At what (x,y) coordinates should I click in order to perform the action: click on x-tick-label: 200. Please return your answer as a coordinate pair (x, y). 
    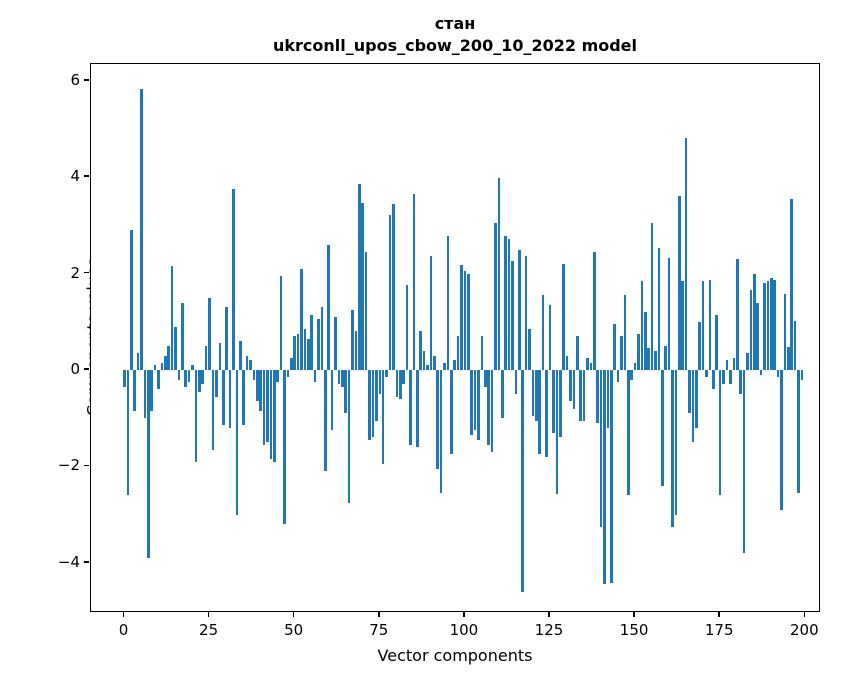
    Looking at the image, I should click on (804, 630).